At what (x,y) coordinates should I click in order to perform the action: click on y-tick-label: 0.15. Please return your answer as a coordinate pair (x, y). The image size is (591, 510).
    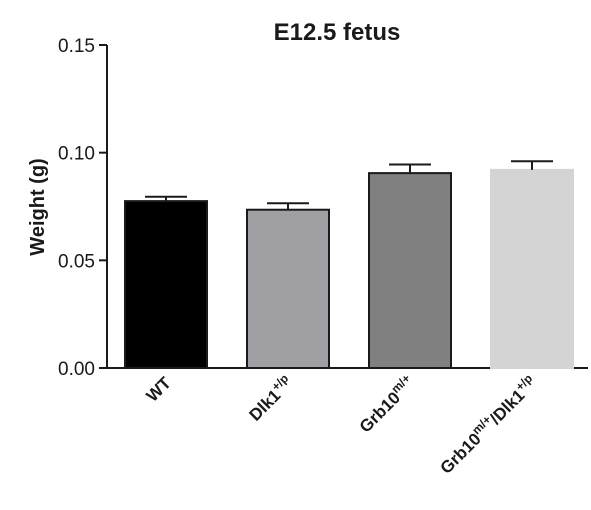
    Looking at the image, I should click on (76, 46).